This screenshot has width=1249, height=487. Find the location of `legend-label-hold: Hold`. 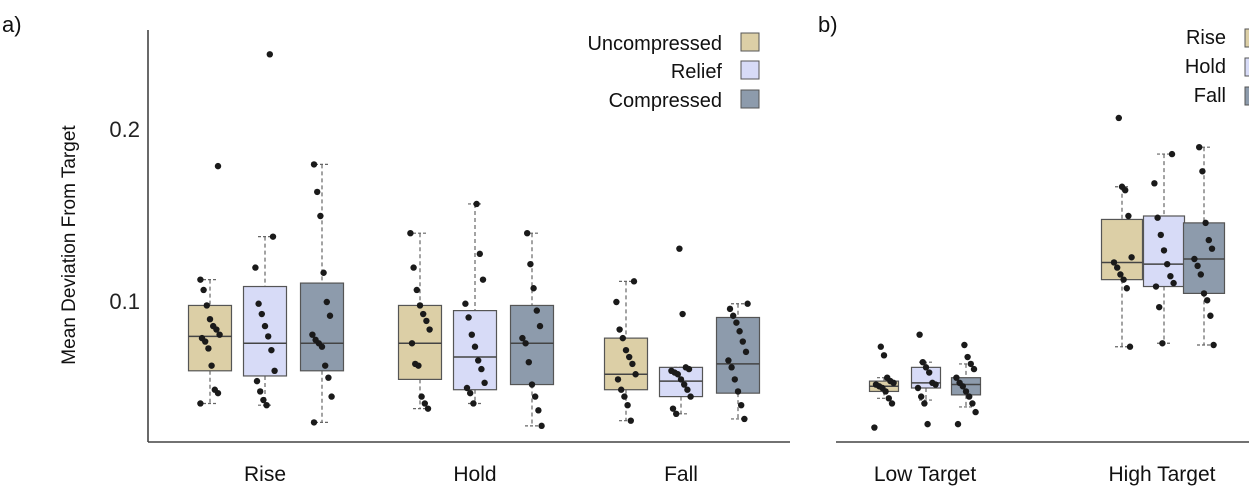

legend-label-hold: Hold is located at coordinates (1205, 67).